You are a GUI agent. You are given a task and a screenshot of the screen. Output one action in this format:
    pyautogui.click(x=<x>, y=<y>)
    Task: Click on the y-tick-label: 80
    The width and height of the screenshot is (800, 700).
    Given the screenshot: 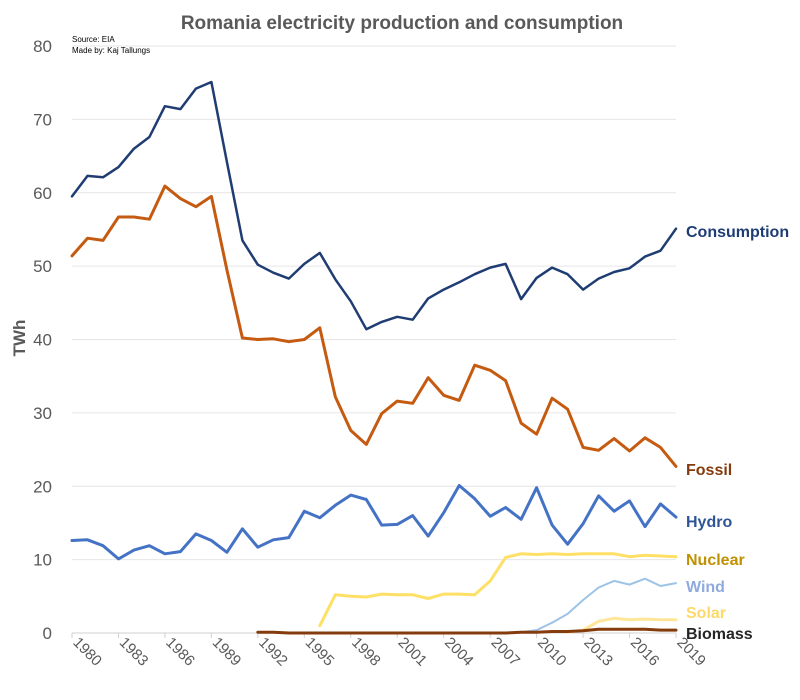 What is the action you would take?
    pyautogui.click(x=42, y=46)
    